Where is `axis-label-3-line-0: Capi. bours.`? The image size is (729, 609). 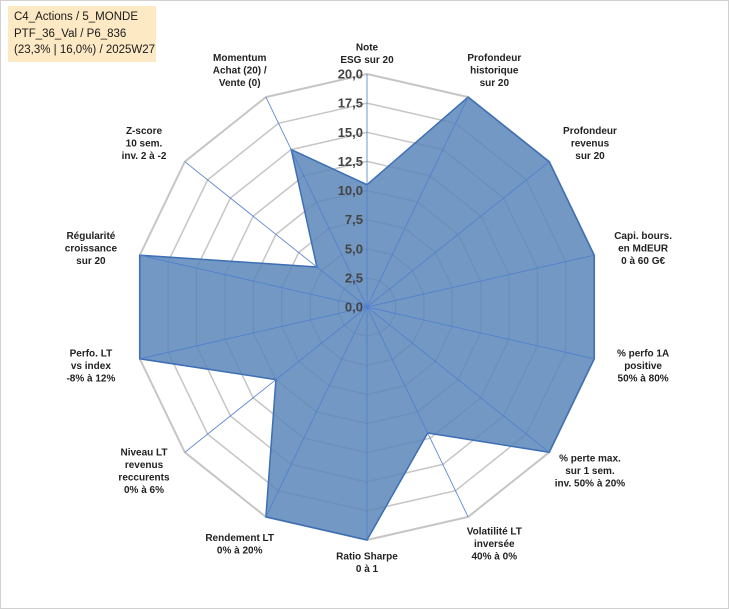
axis-label-3-line-0: Capi. bours. is located at coordinates (643, 236).